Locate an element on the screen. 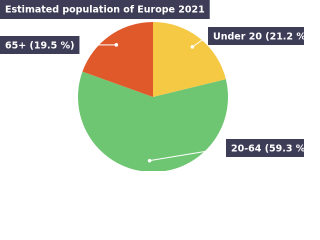 The height and width of the screenshot is (240, 320). label-text: 20-64 (59.3 %) is located at coordinates (267, 148).